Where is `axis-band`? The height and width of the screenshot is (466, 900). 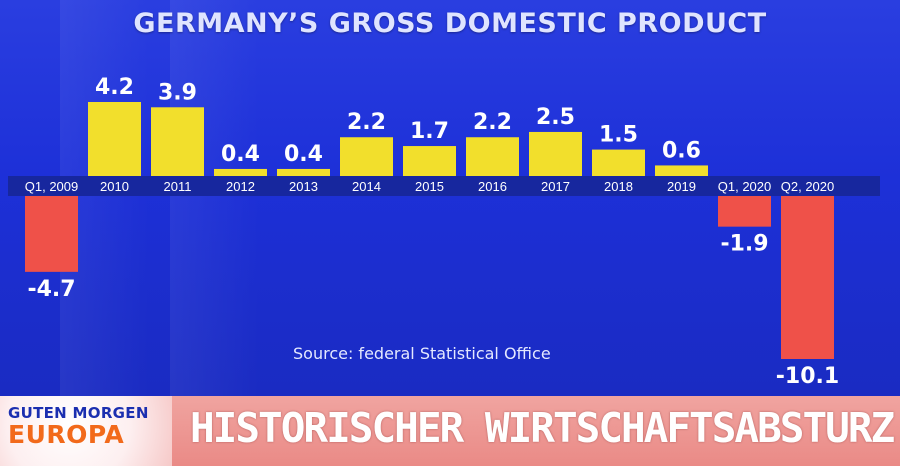 axis-band is located at coordinates (444, 186).